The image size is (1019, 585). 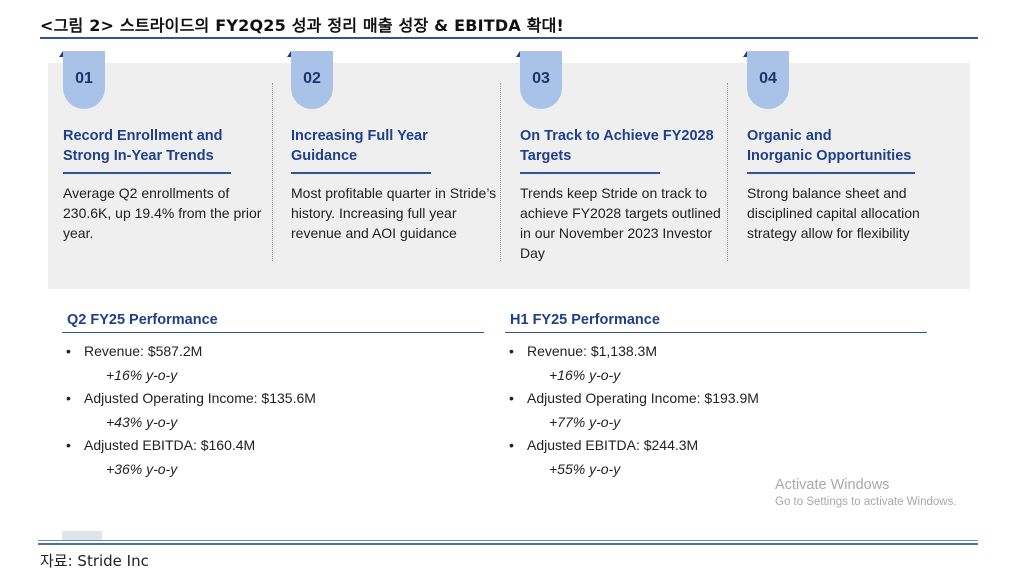 I want to click on cropped-text-remnant, so click(x=82, y=535).